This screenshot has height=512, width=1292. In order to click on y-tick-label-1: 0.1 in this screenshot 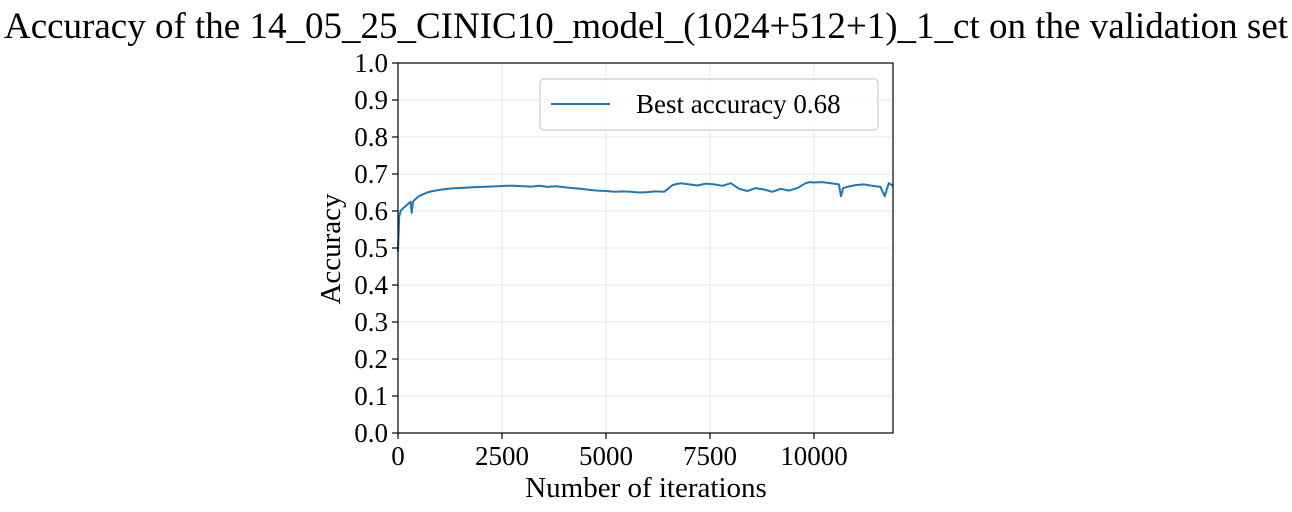, I will do `click(371, 396)`.